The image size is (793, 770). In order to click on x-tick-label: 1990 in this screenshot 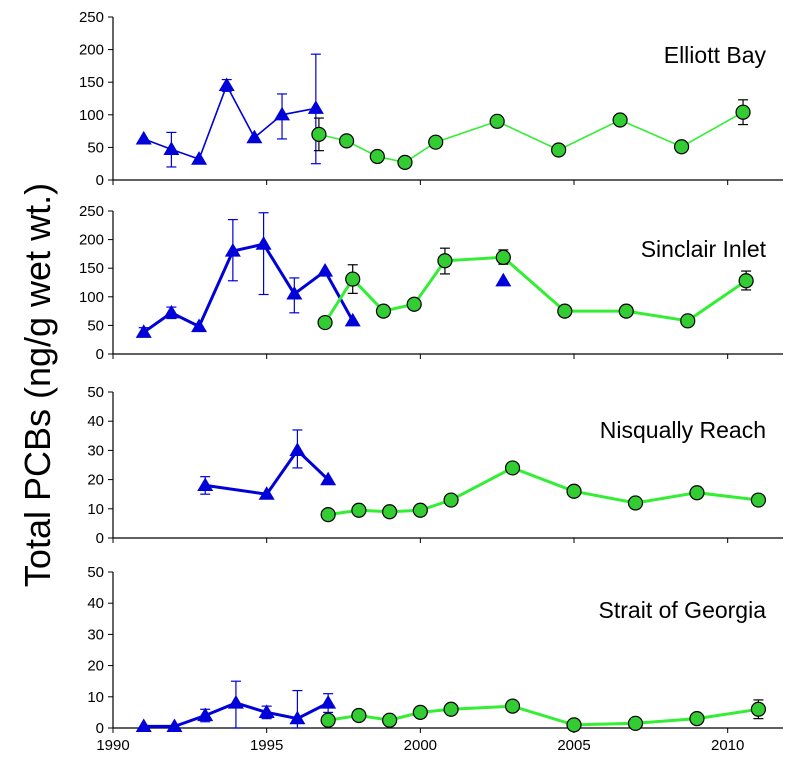, I will do `click(112, 745)`.